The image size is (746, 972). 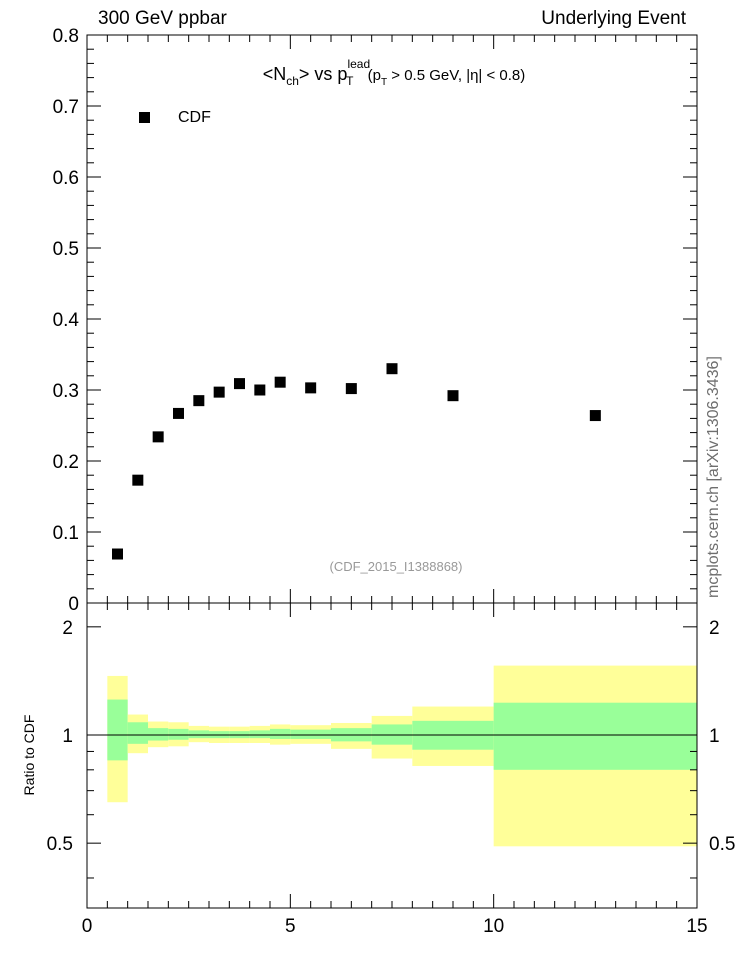 I want to click on y-tick-label: 0.2, so click(x=66, y=462).